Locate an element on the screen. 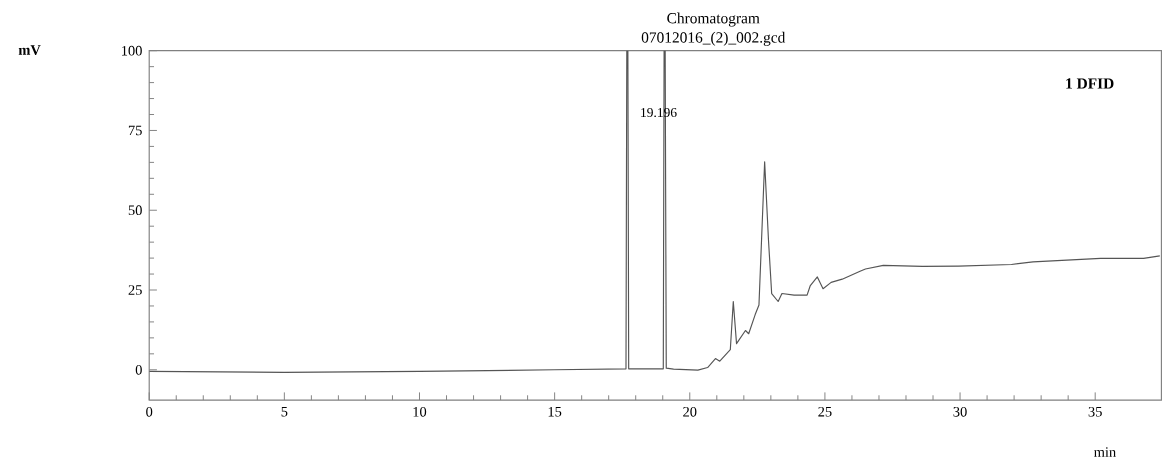 Image resolution: width=1162 pixels, height=459 pixels. x-tick-label: 5 is located at coordinates (284, 411).